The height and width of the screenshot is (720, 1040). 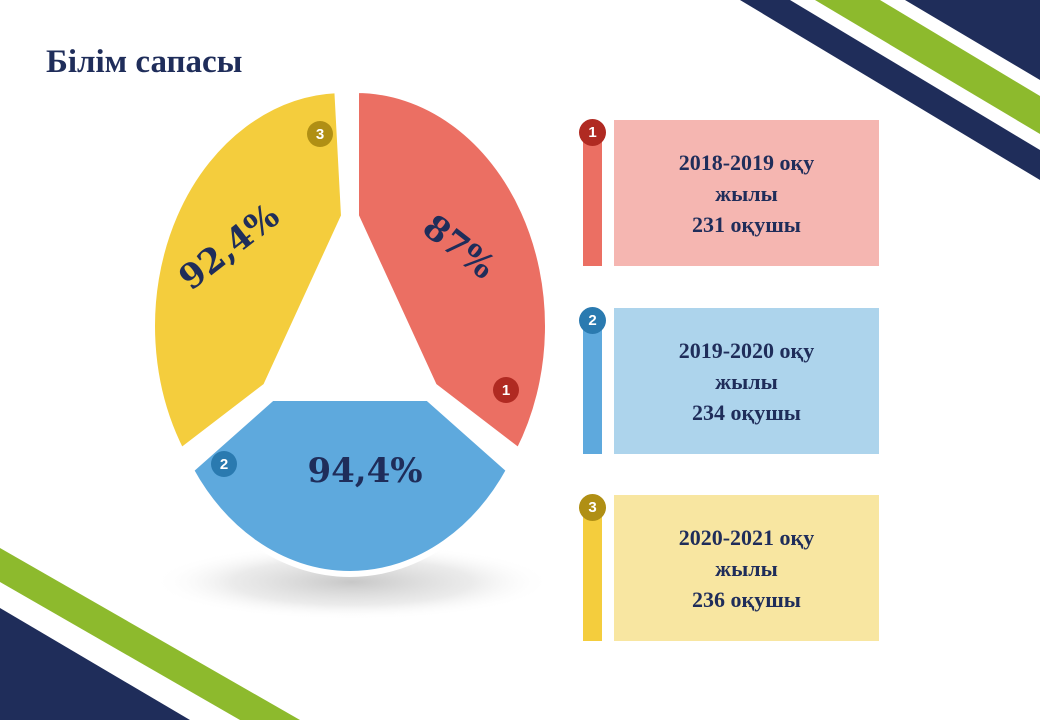 I want to click on legend-card: 2019-2020 оқу жылы 234 оқушы, so click(x=746, y=381).